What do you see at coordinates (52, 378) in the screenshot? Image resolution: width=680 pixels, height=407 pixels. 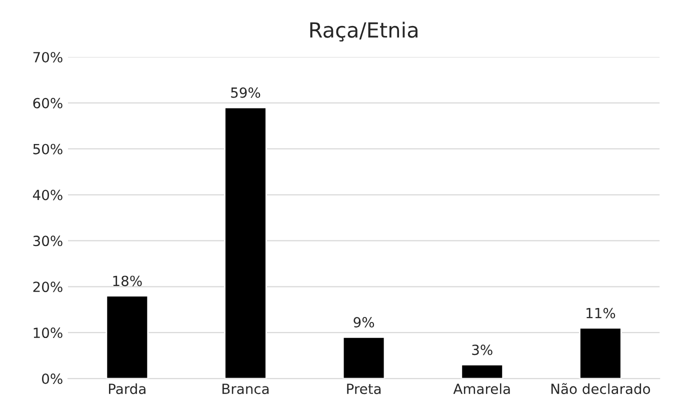 I see `y-tick-label: 0%` at bounding box center [52, 378].